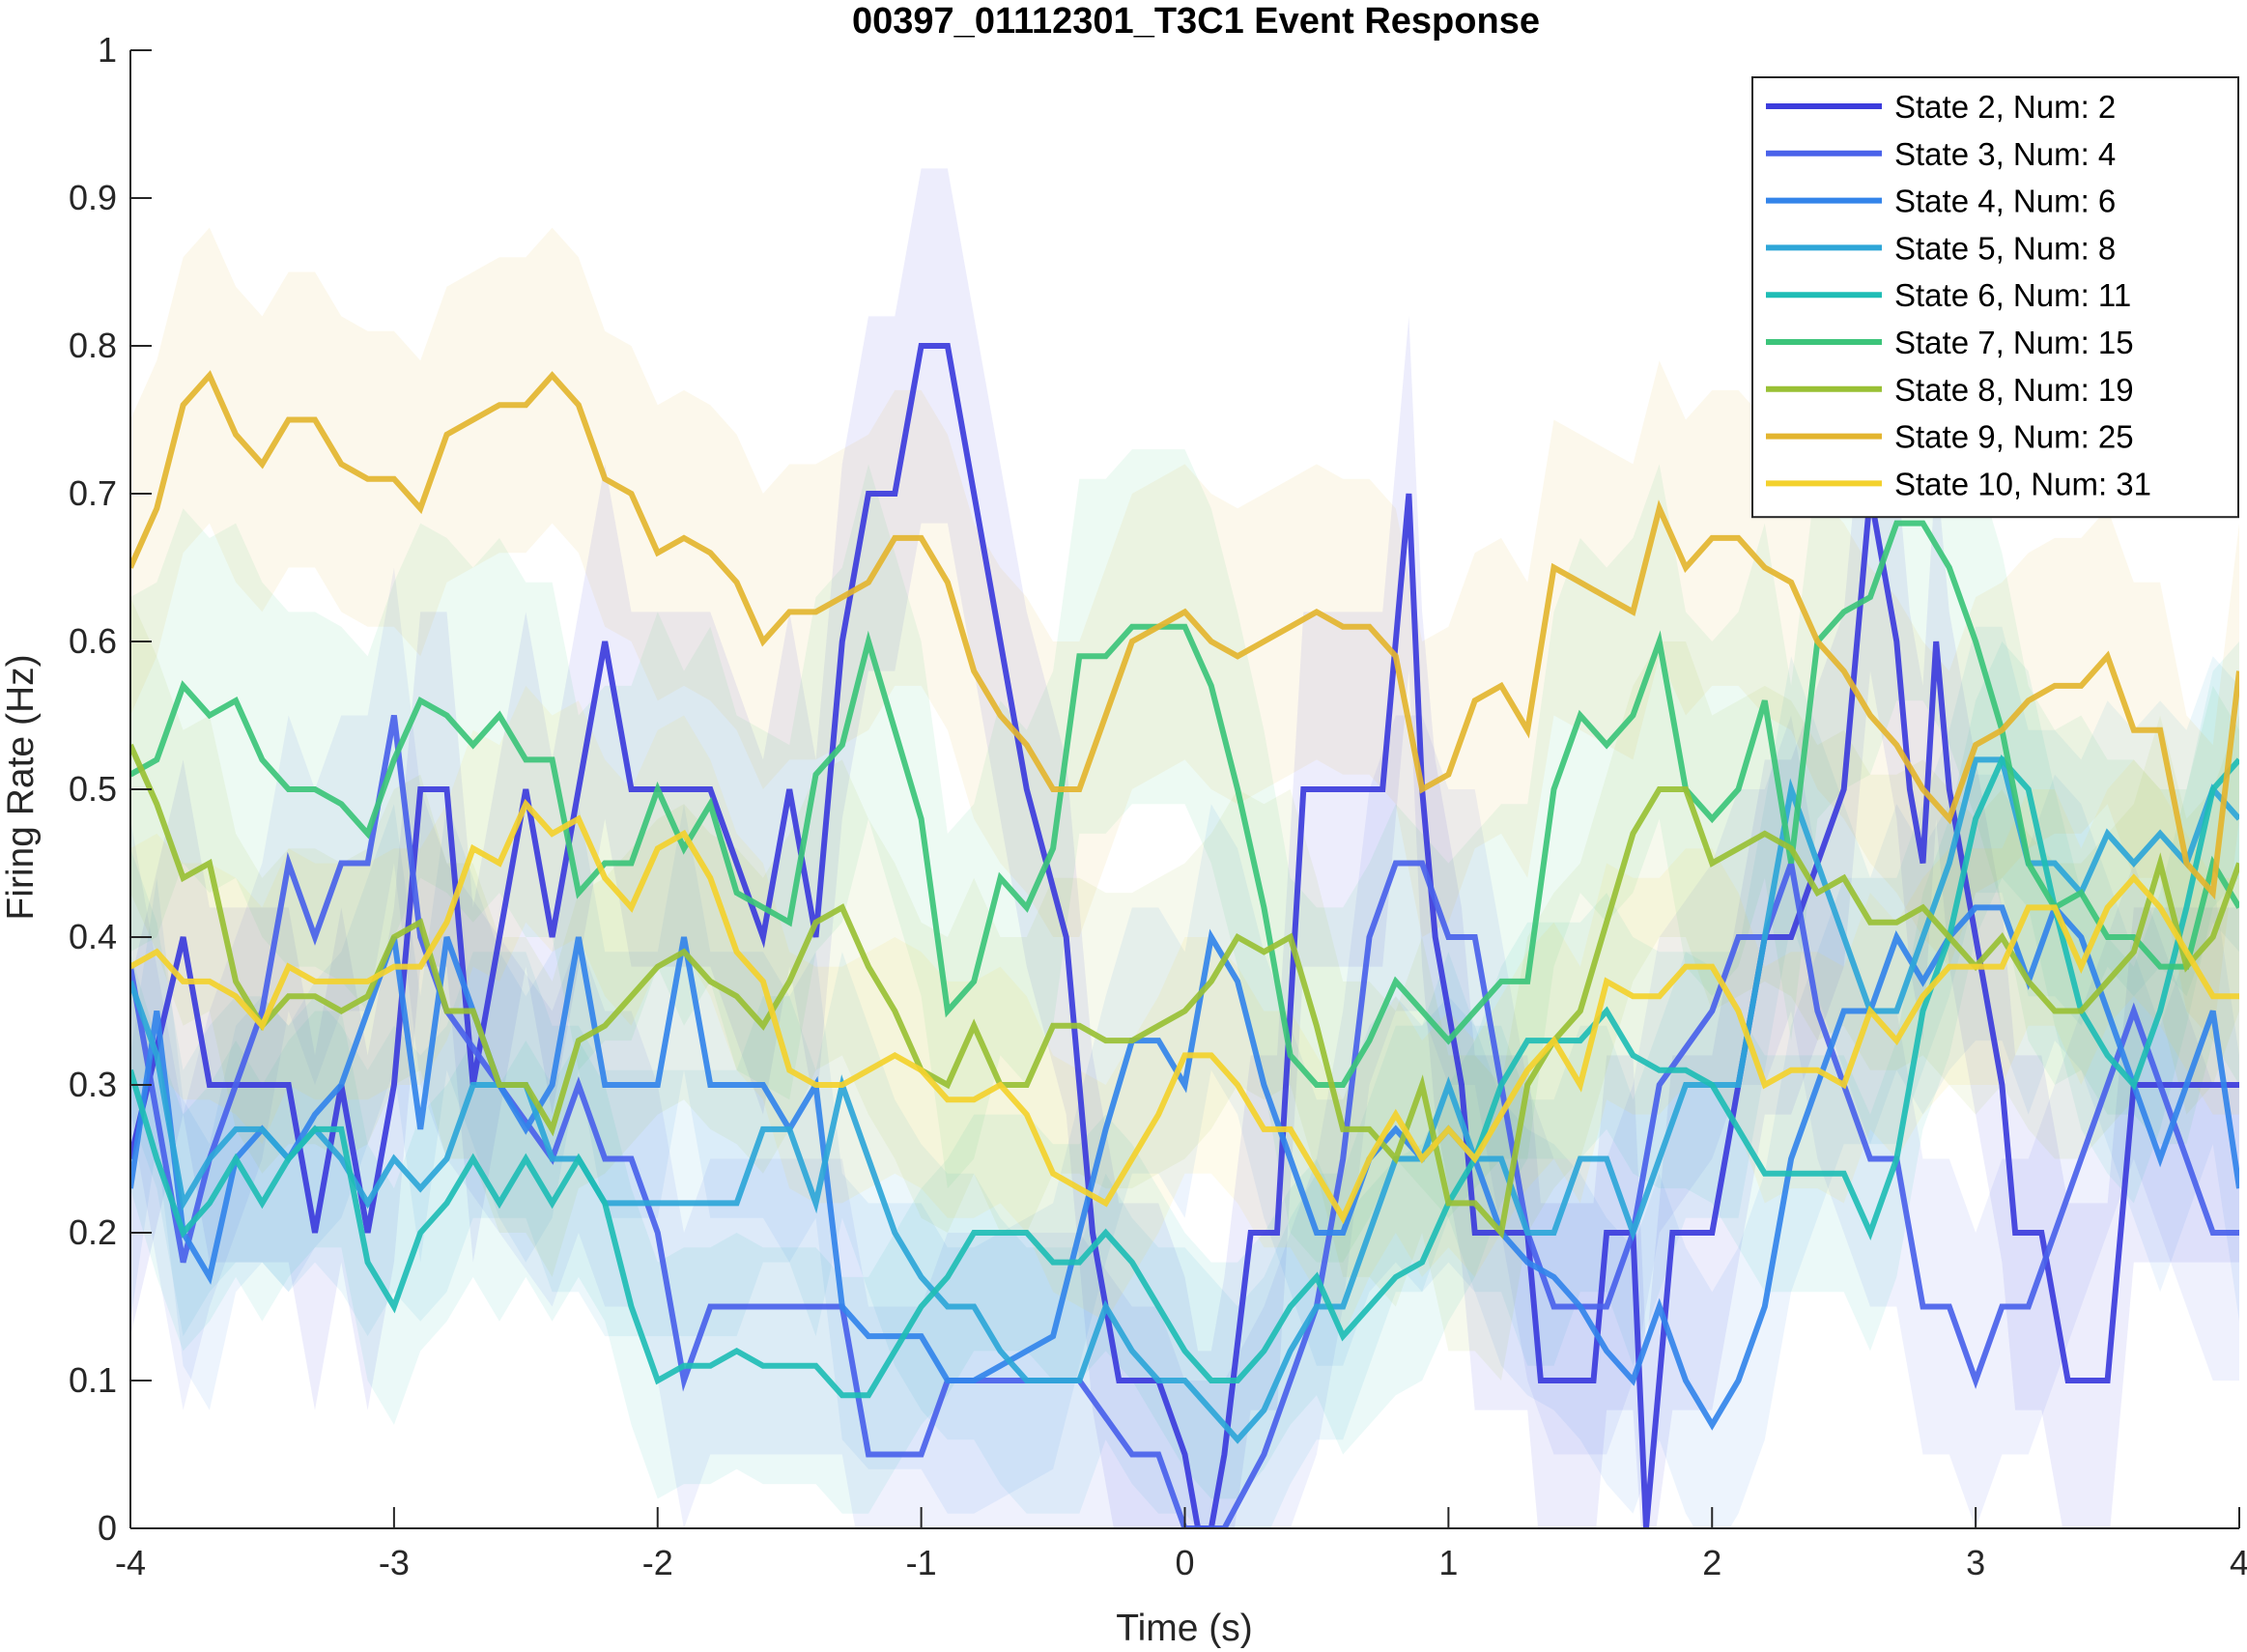 This screenshot has width=2247, height=1652. What do you see at coordinates (2014, 390) in the screenshot?
I see `legend-entry: State 8, Num: 19` at bounding box center [2014, 390].